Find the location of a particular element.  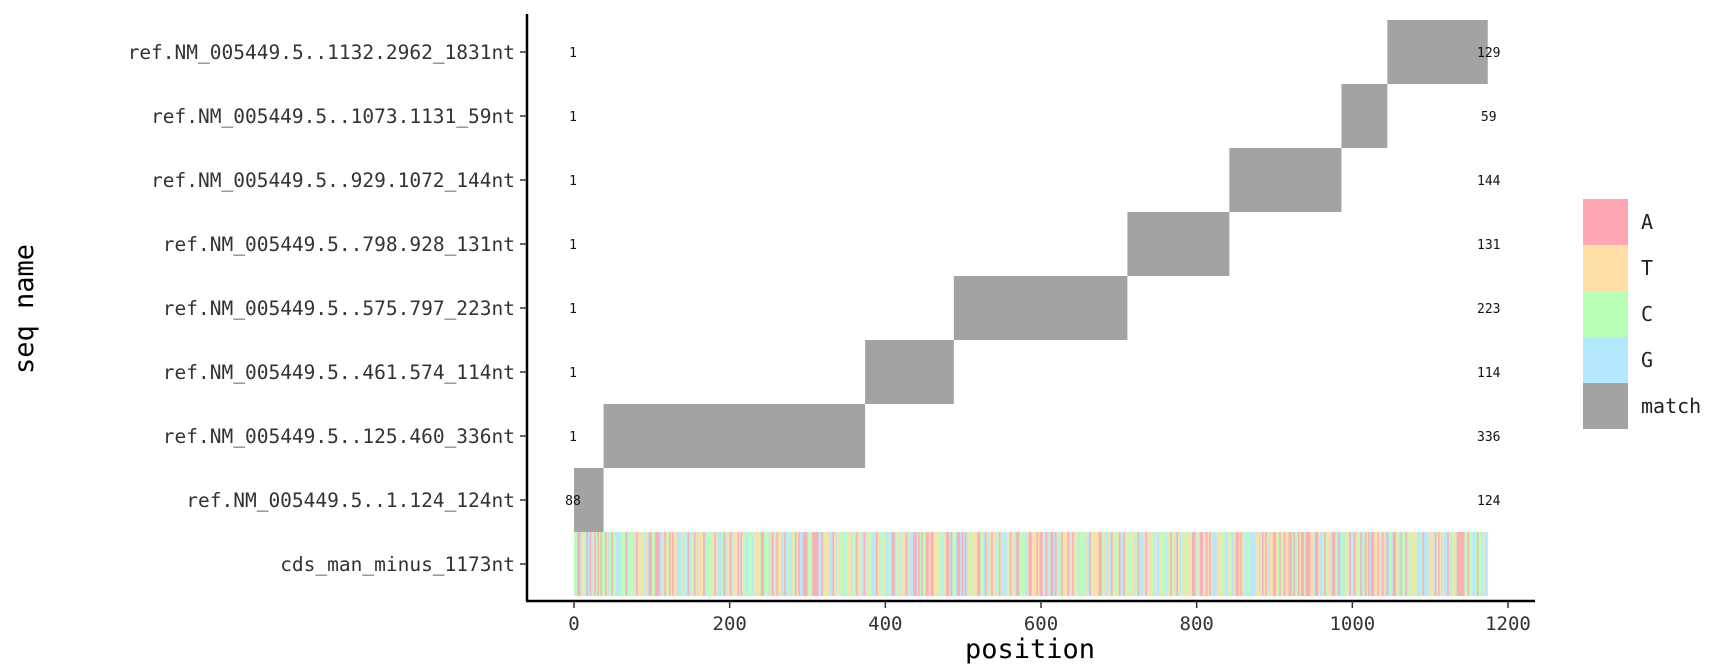

start-label: 88 is located at coordinates (573, 501).